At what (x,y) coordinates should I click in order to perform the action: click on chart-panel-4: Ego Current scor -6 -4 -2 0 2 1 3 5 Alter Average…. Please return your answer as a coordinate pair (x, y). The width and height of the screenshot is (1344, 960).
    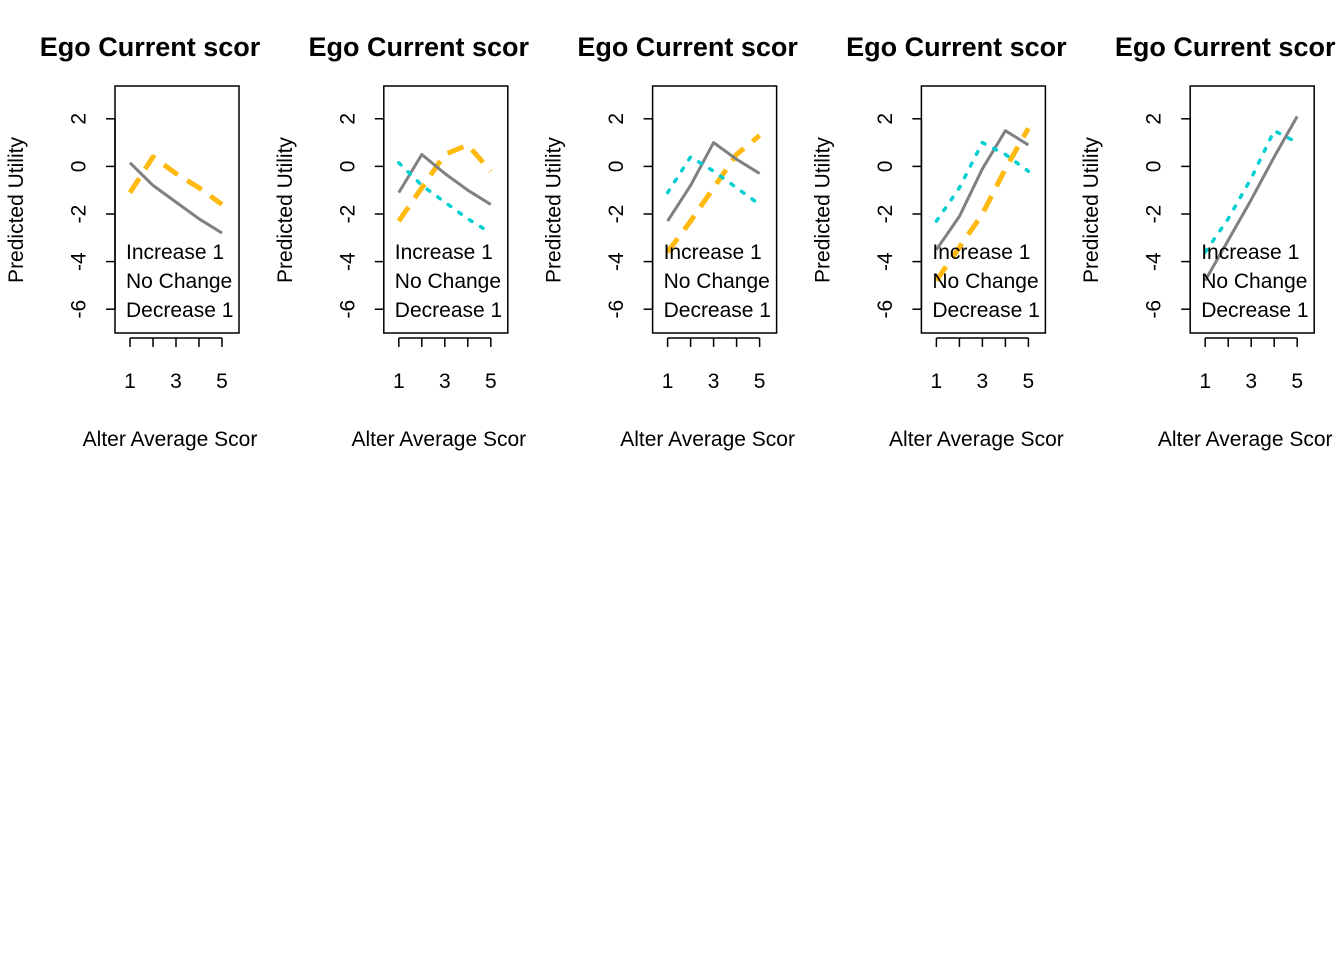
    Looking at the image, I should click on (939, 241).